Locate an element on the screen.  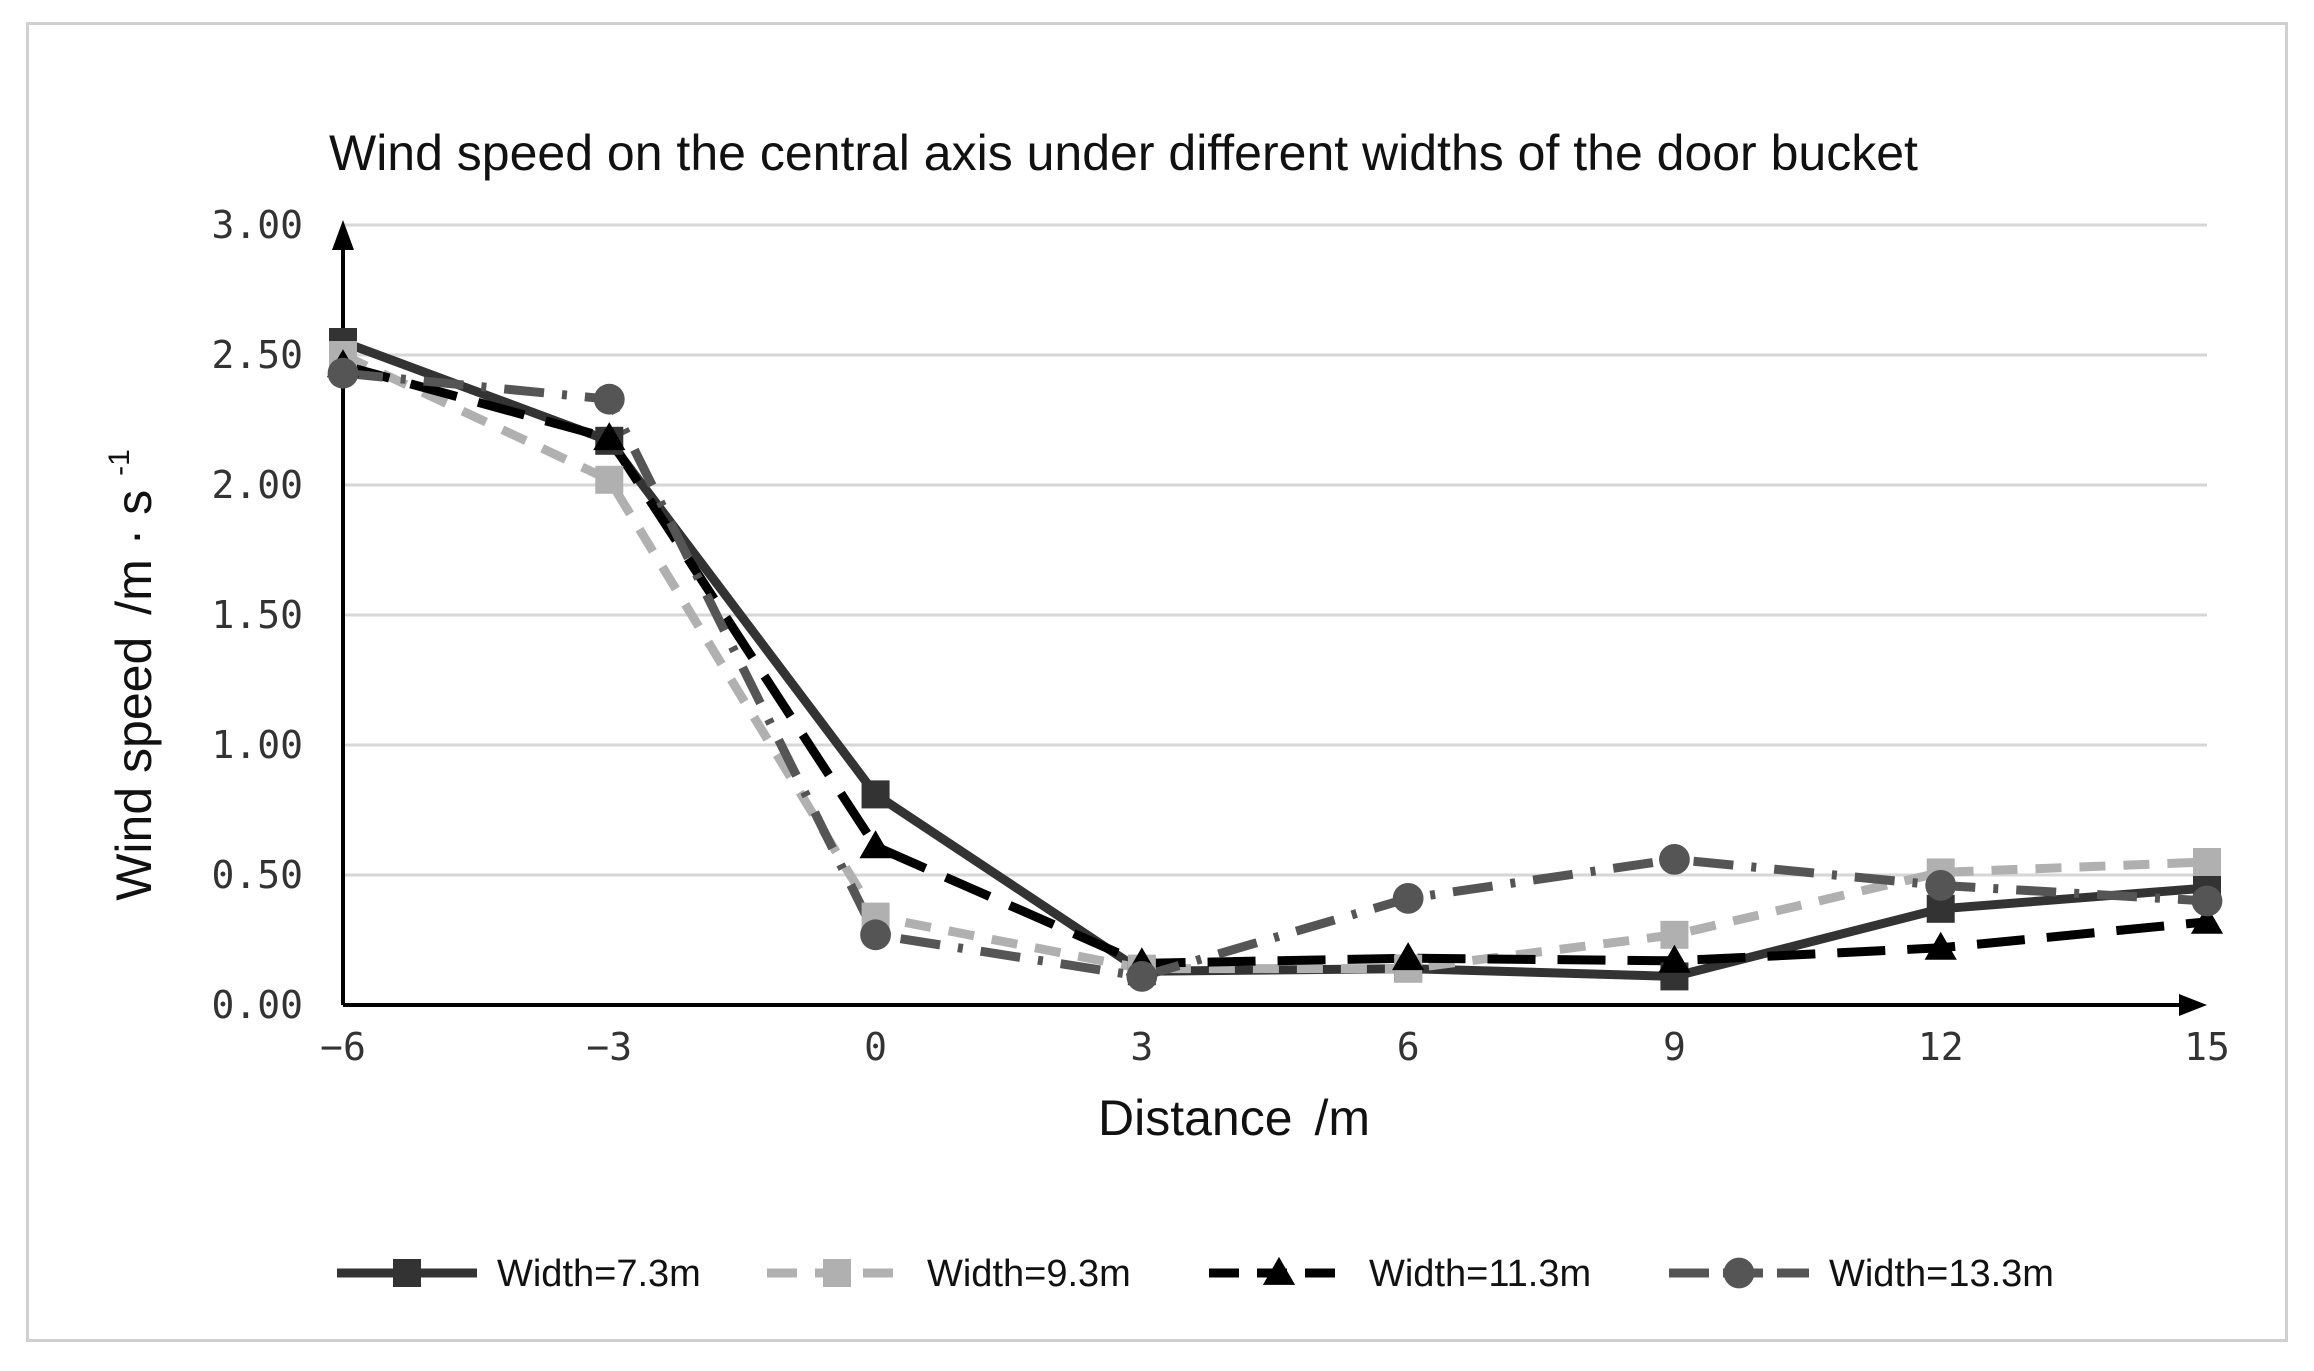
legend-label: Width=13.3m is located at coordinates (1941, 1274).